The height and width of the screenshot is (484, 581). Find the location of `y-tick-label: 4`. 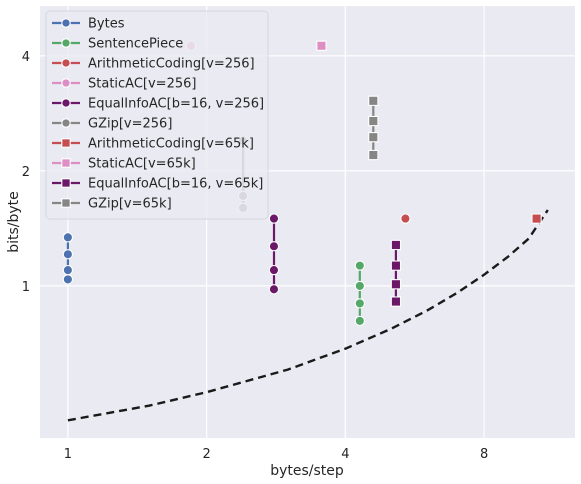

y-tick-label: 4 is located at coordinates (26, 57).